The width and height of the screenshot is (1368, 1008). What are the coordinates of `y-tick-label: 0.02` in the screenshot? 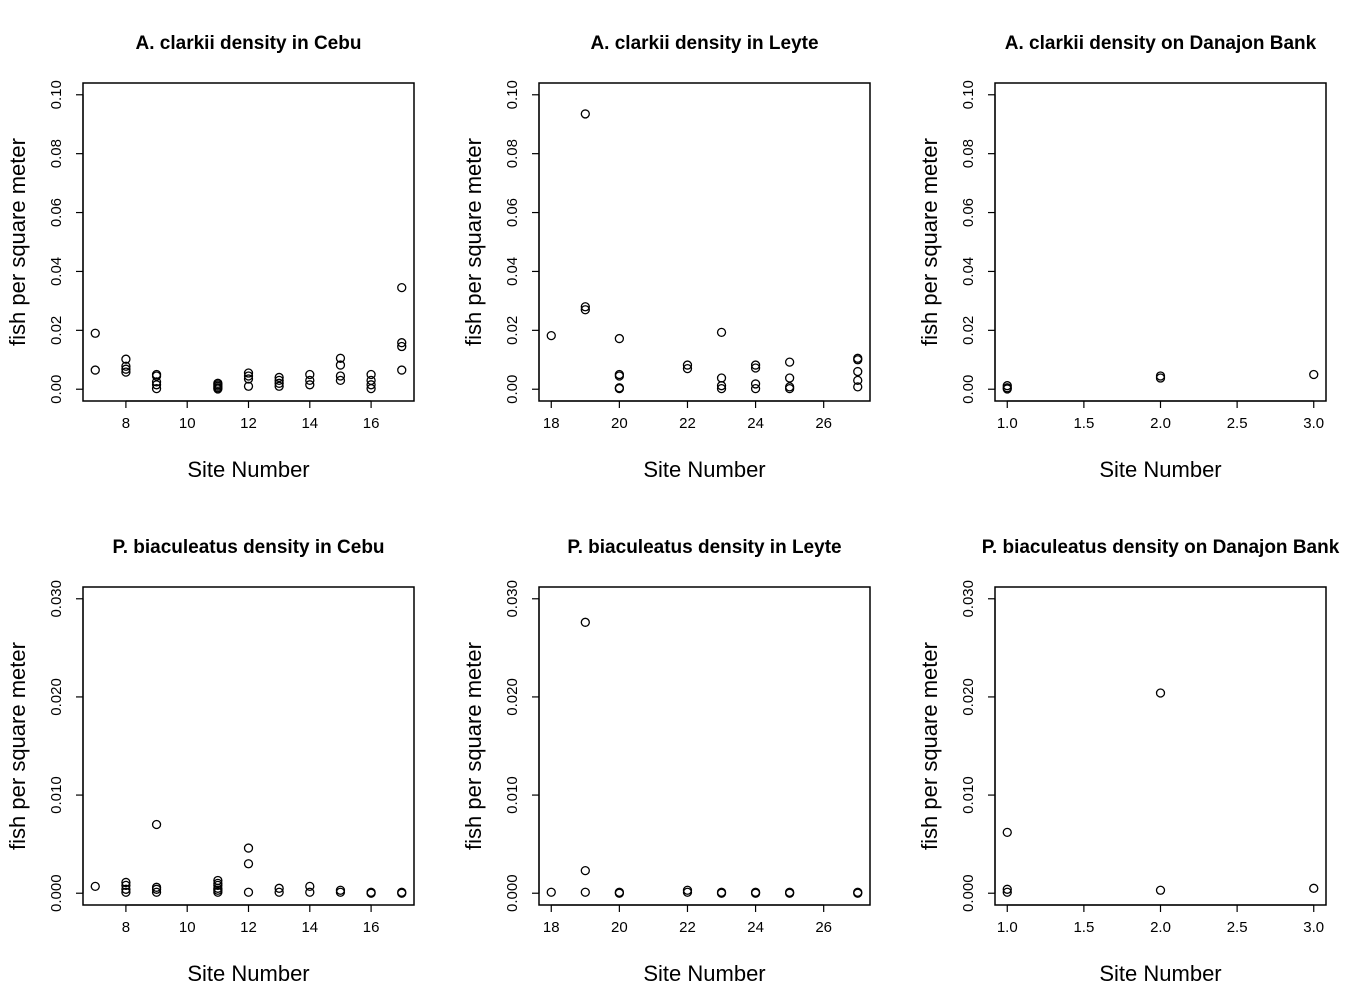 It's located at (512, 330).